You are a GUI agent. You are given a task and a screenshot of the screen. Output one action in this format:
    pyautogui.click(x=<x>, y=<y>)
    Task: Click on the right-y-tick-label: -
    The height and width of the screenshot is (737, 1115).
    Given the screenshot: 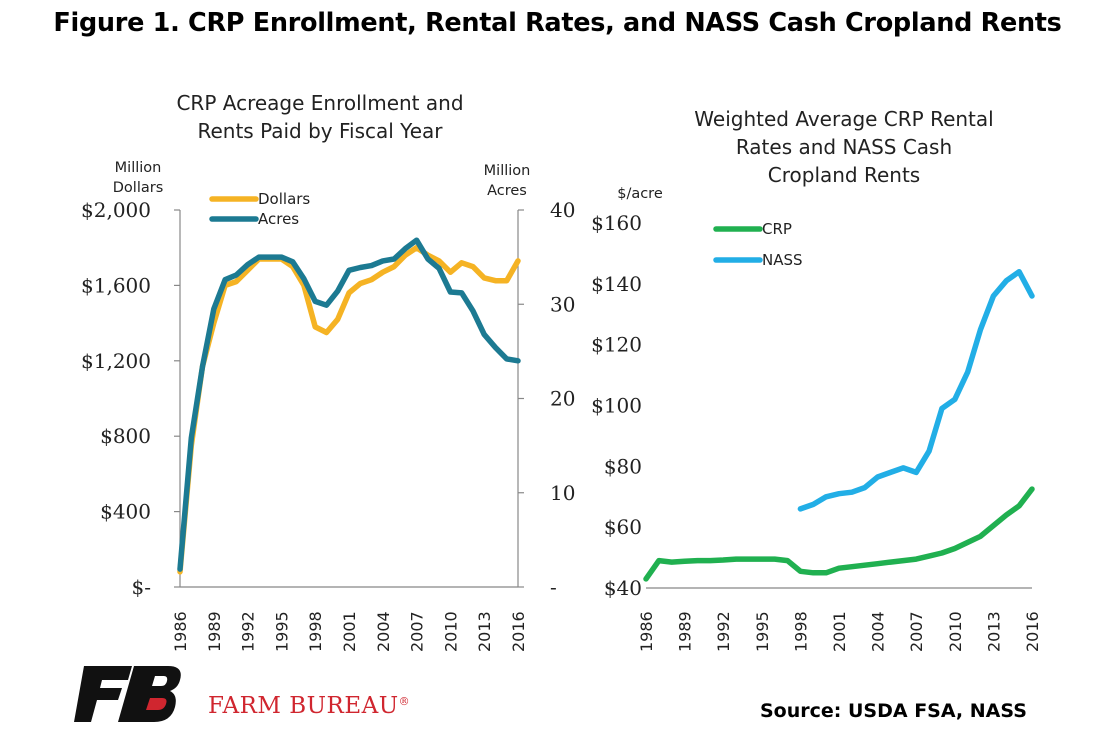 What is the action you would take?
    pyautogui.click(x=553, y=587)
    